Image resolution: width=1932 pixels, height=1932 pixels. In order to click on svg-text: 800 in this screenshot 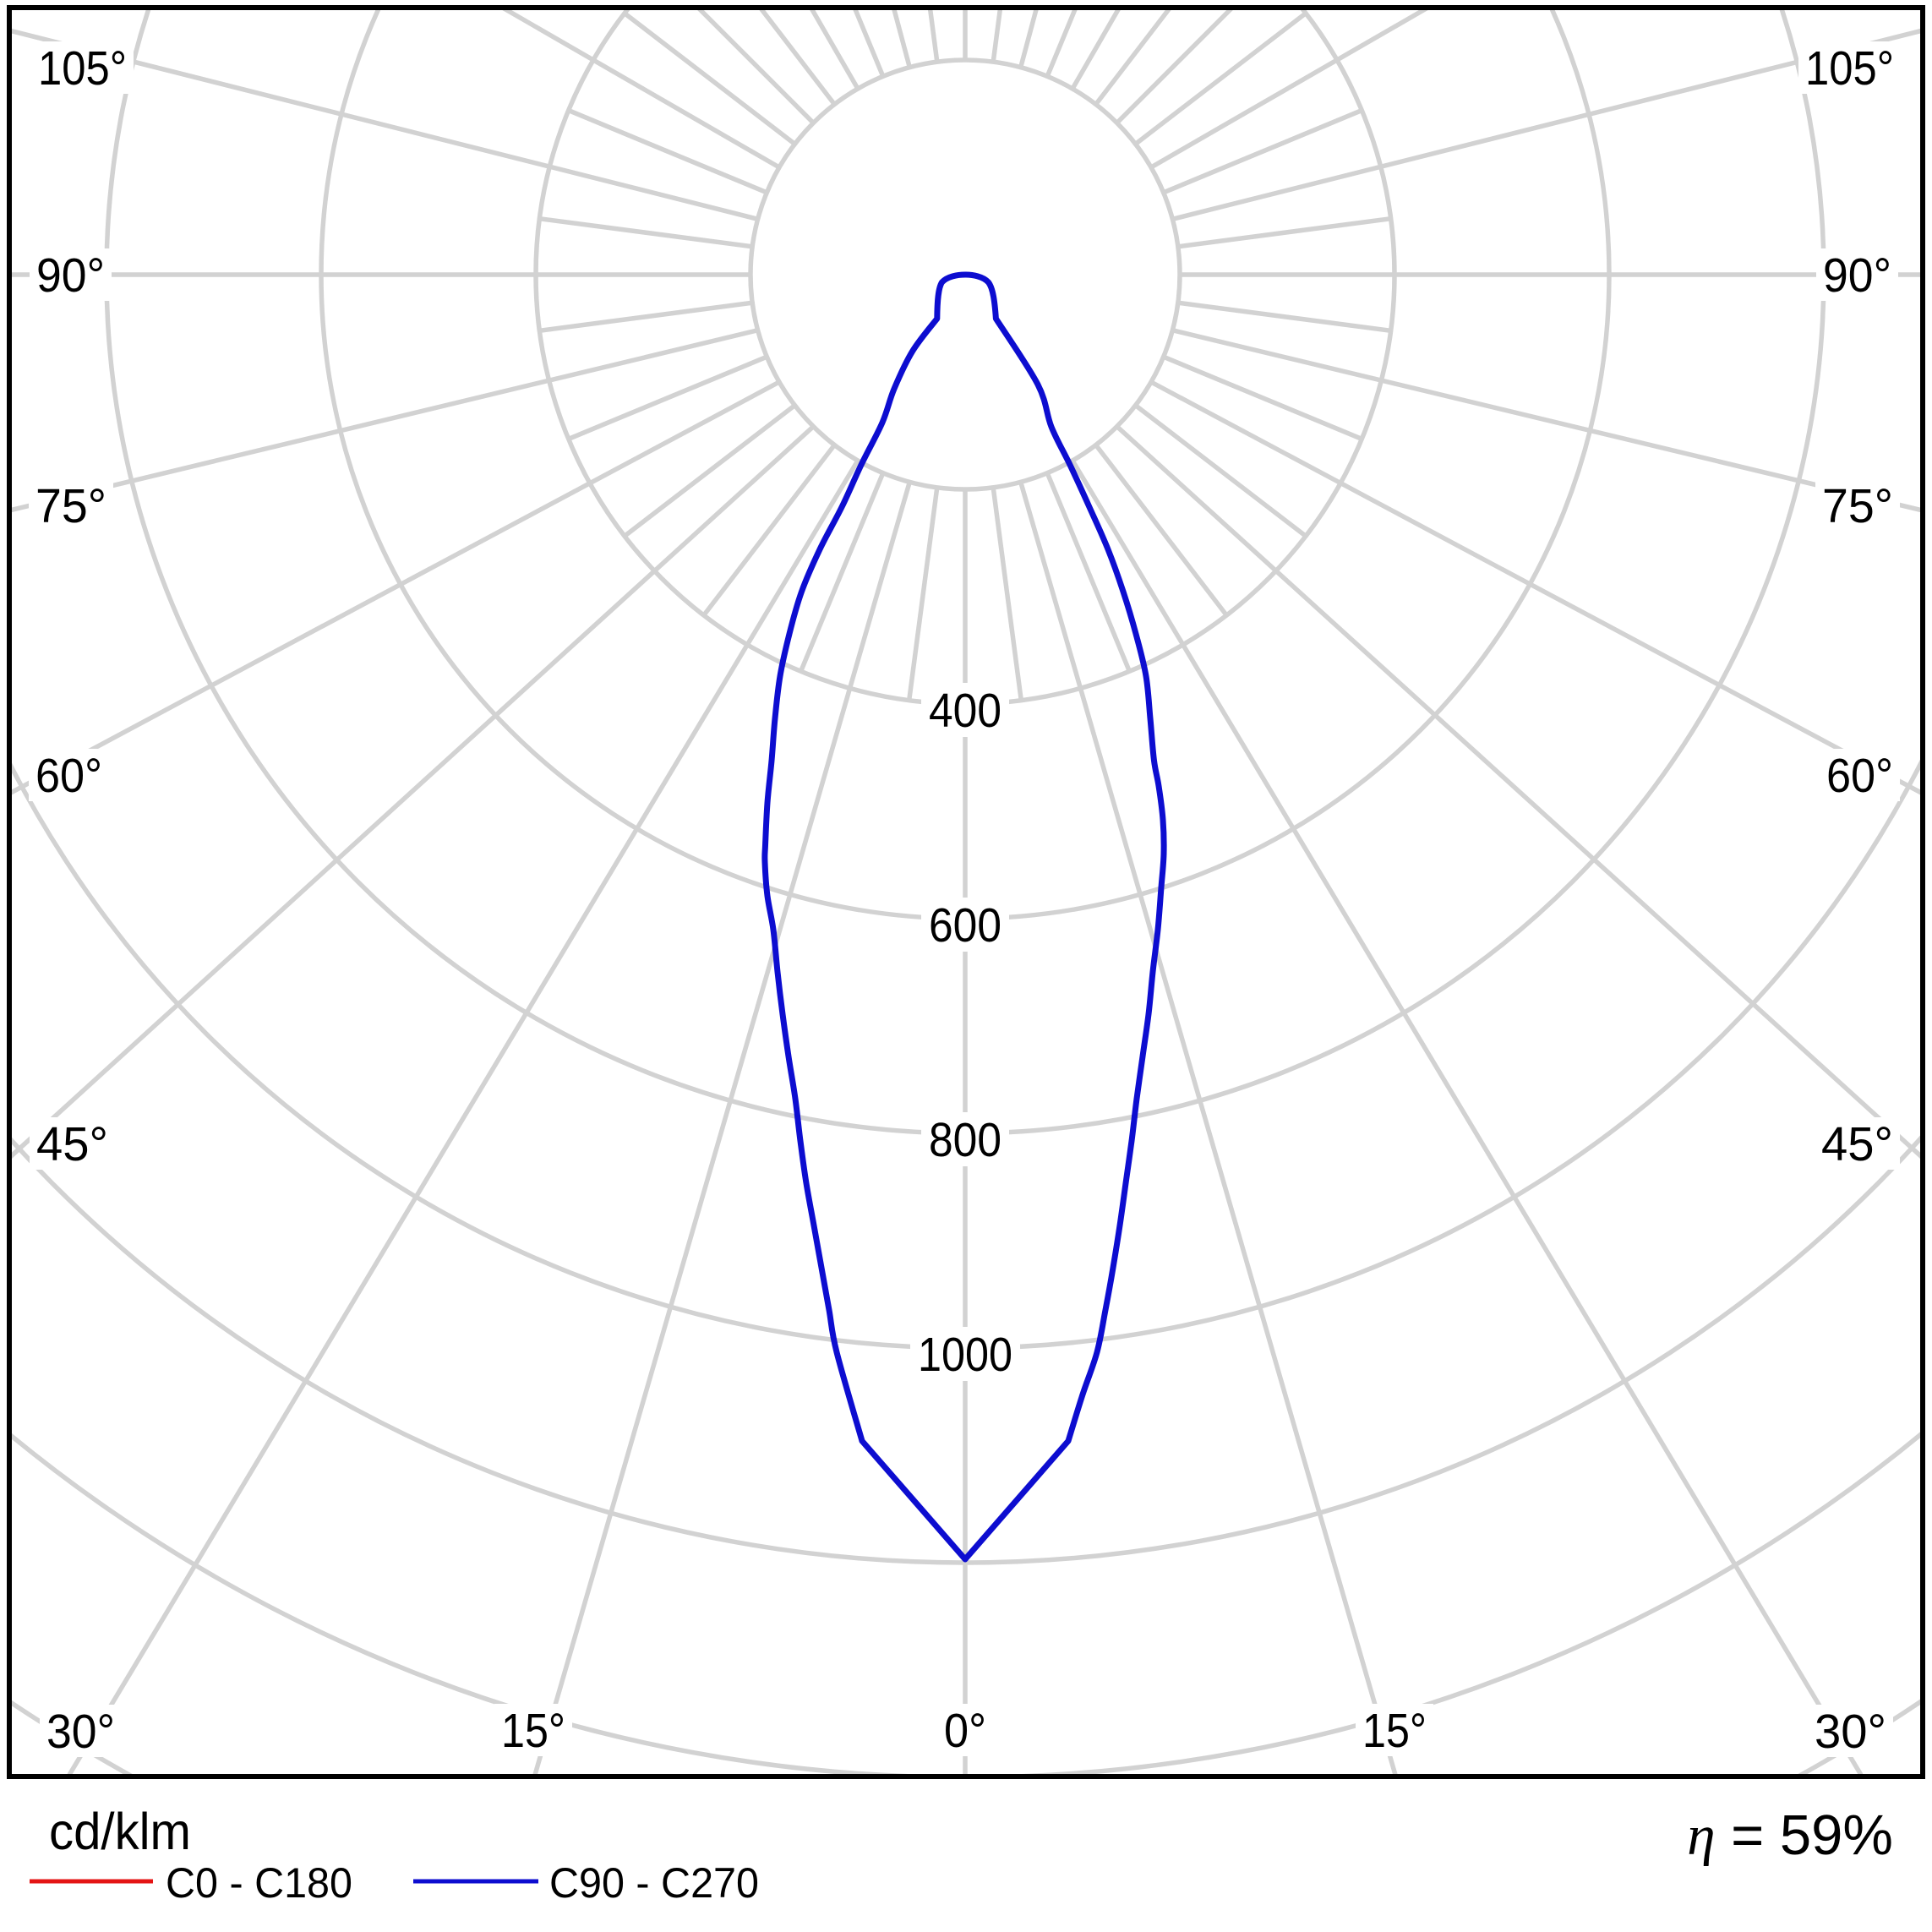, I will do `click(965, 1140)`.